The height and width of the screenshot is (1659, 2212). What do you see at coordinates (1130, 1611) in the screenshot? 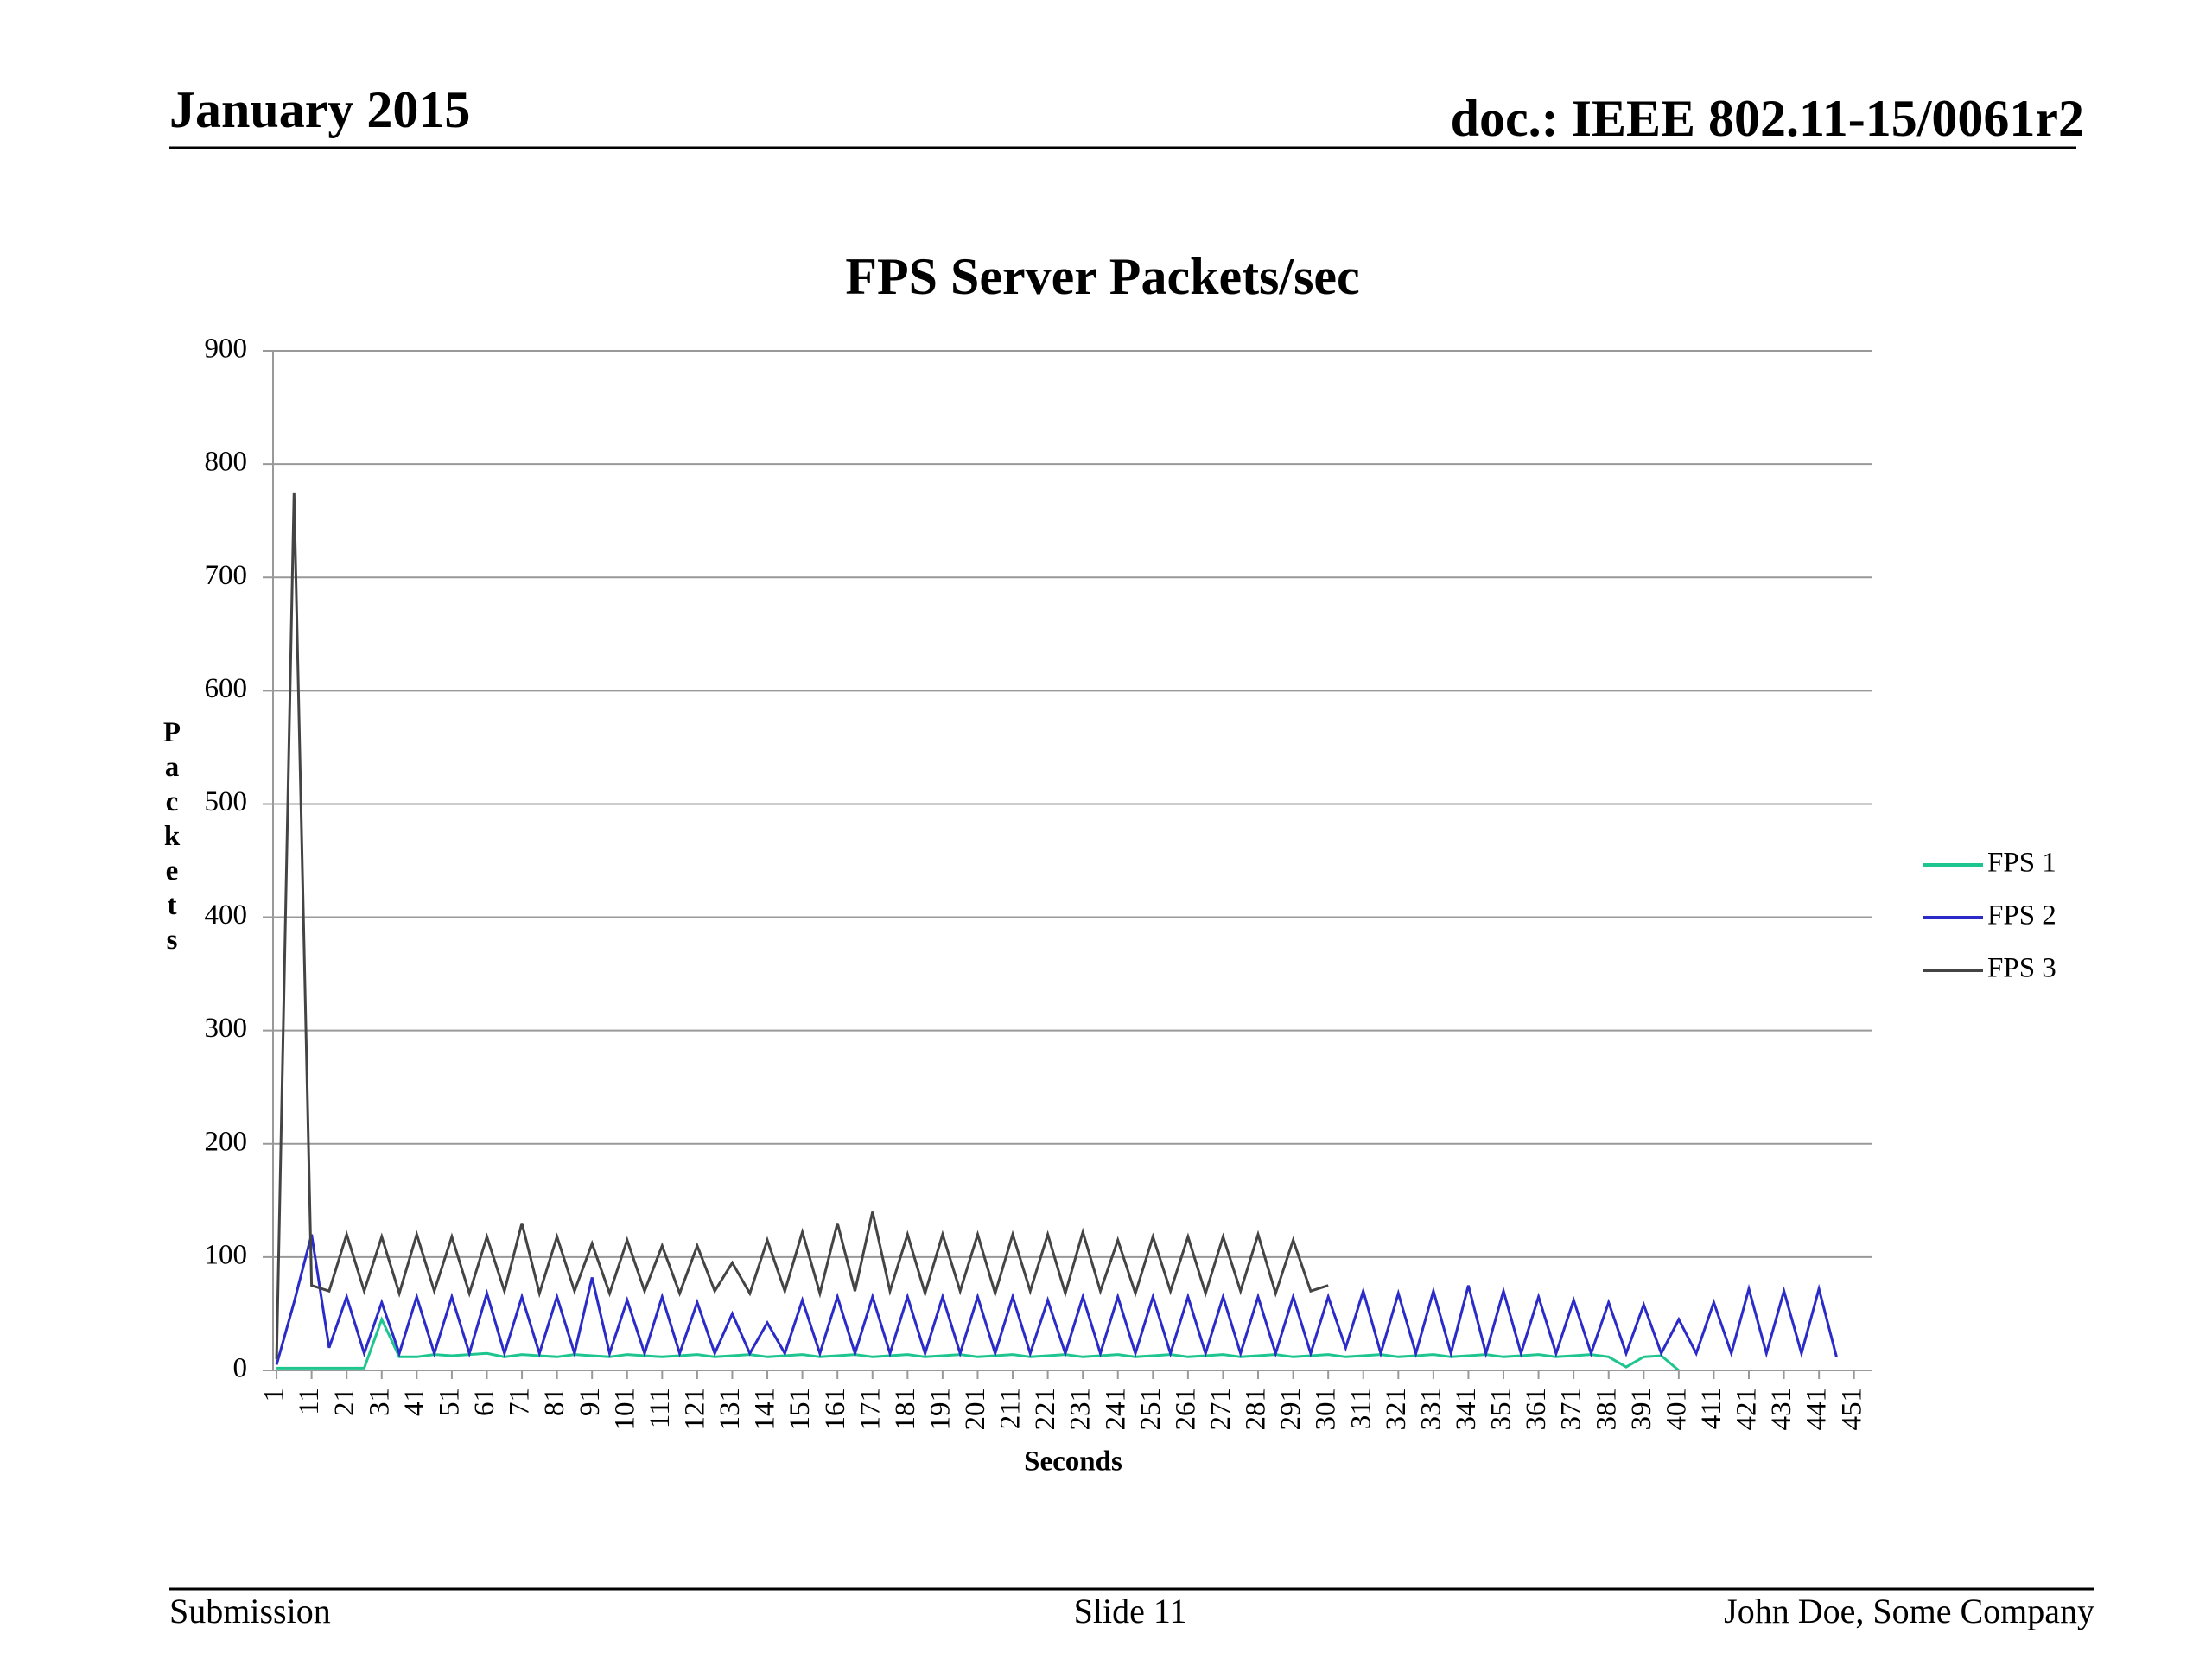
I see `footer-center: Slide 11` at bounding box center [1130, 1611].